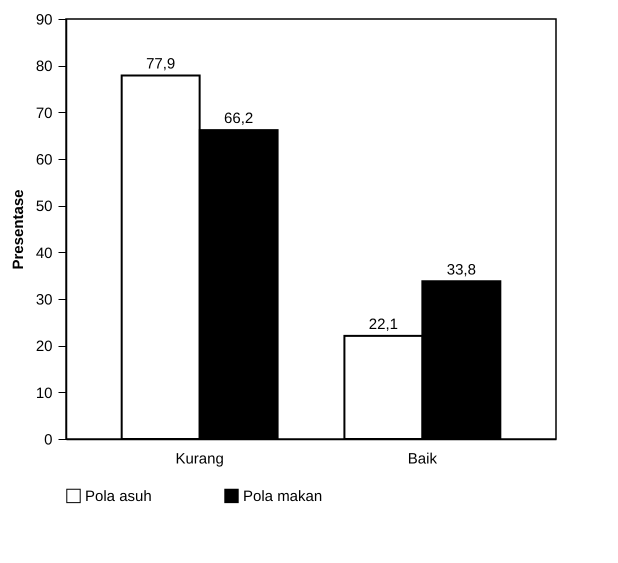 Image resolution: width=618 pixels, height=563 pixels. Describe the element at coordinates (282, 496) in the screenshot. I see `legend-label: Pola makan` at that location.